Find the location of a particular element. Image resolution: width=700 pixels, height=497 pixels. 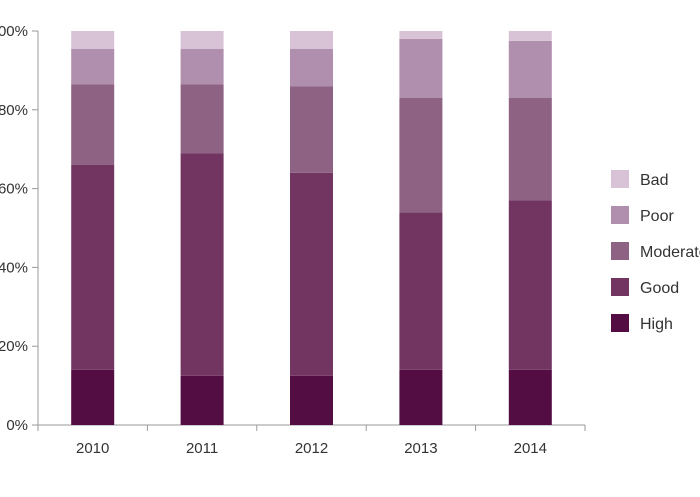

legend-label-high: High is located at coordinates (656, 324).